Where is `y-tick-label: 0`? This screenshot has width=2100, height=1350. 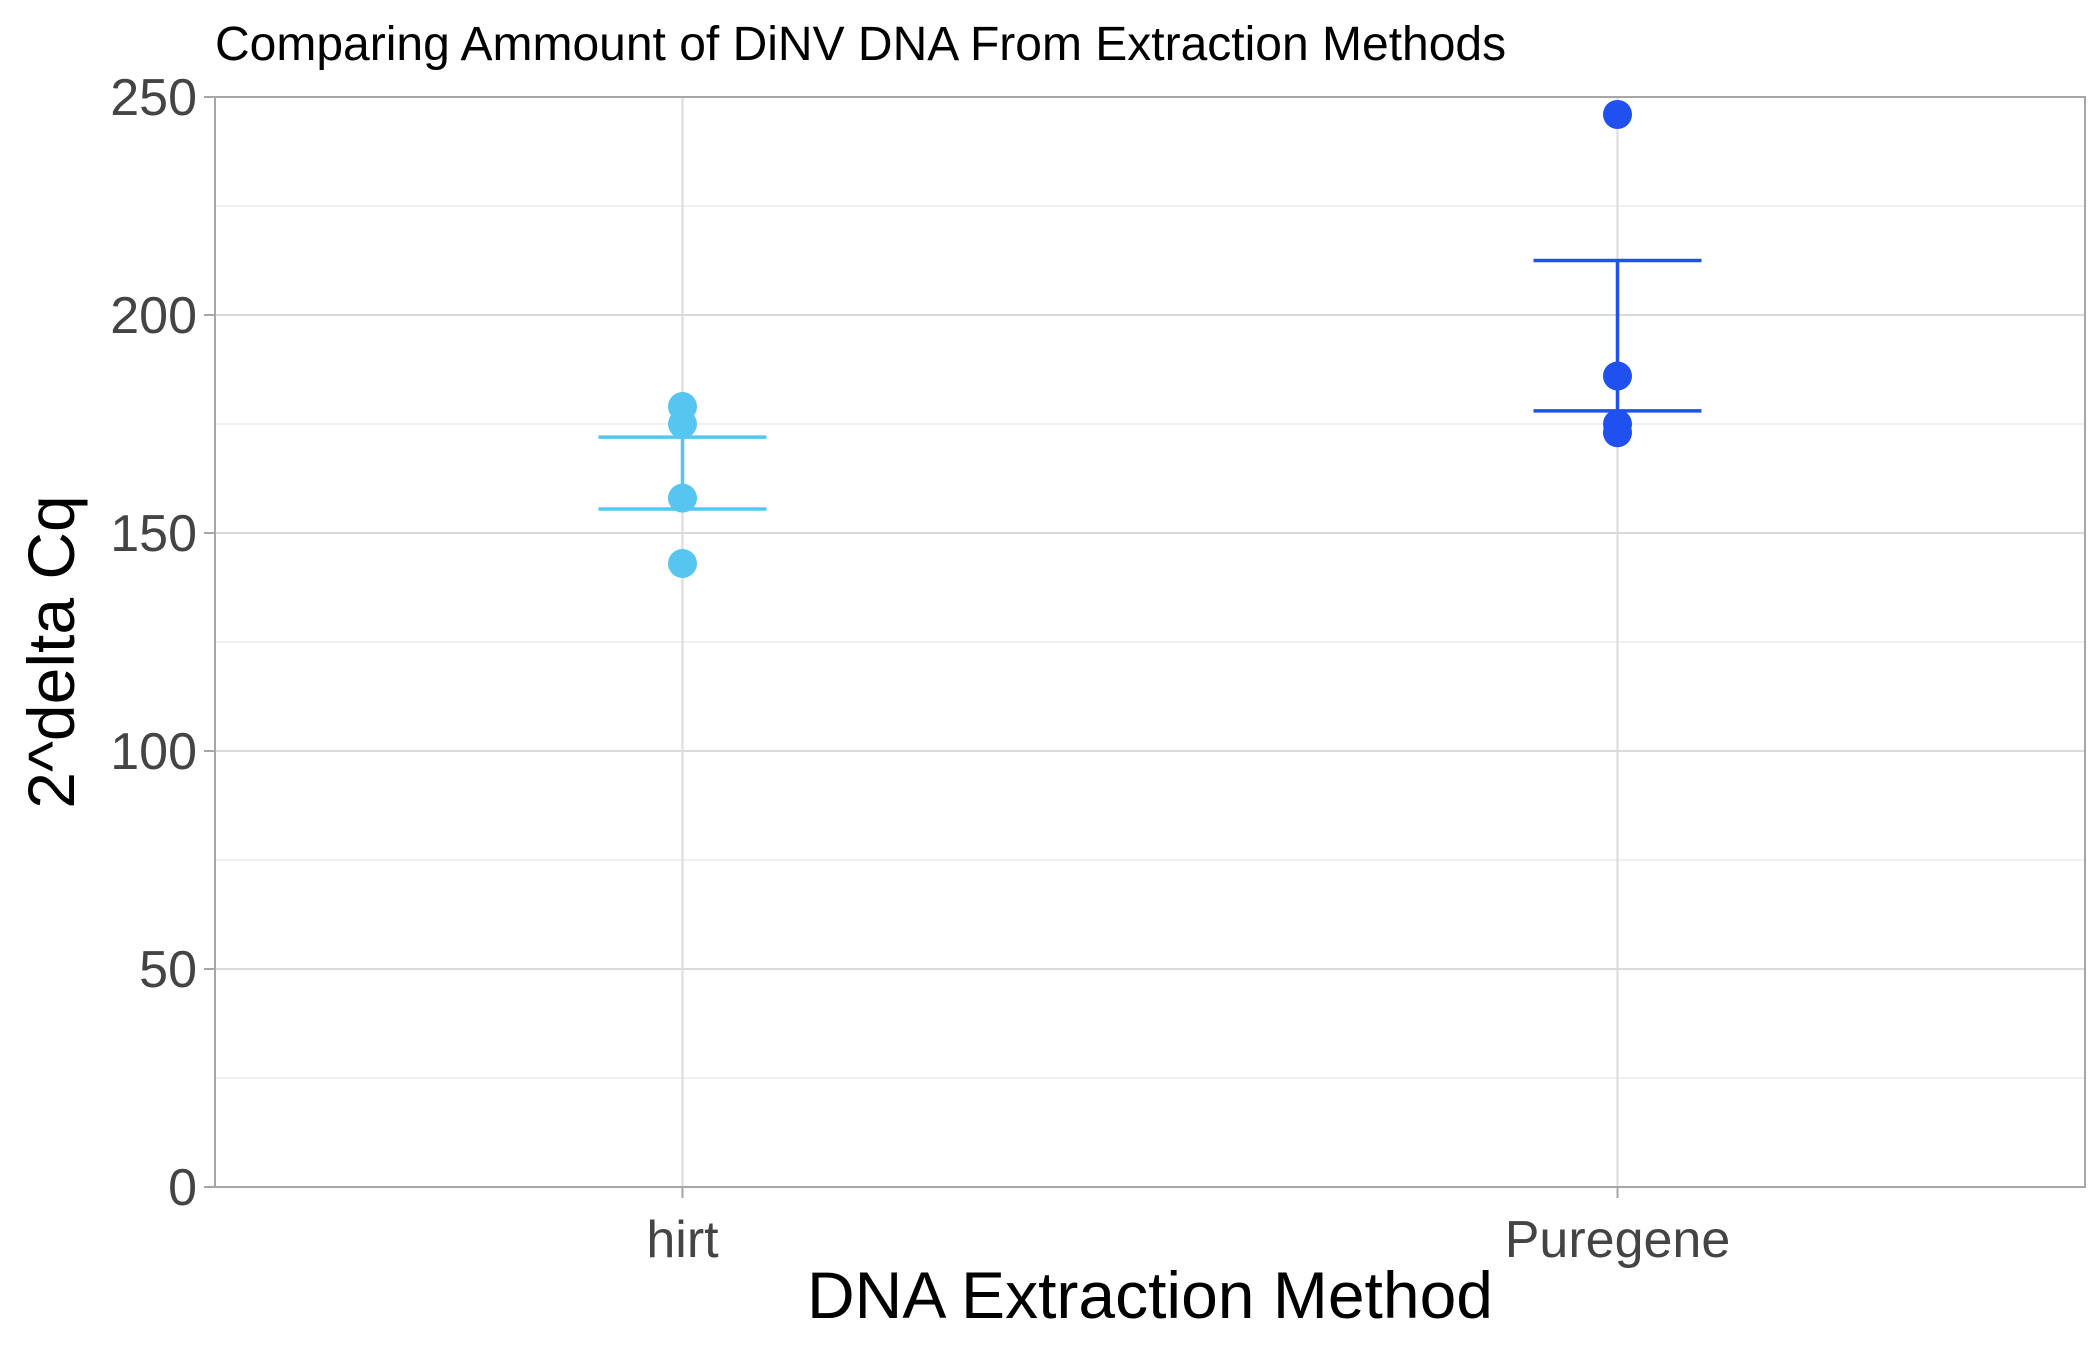
y-tick-label: 0 is located at coordinates (182, 1188).